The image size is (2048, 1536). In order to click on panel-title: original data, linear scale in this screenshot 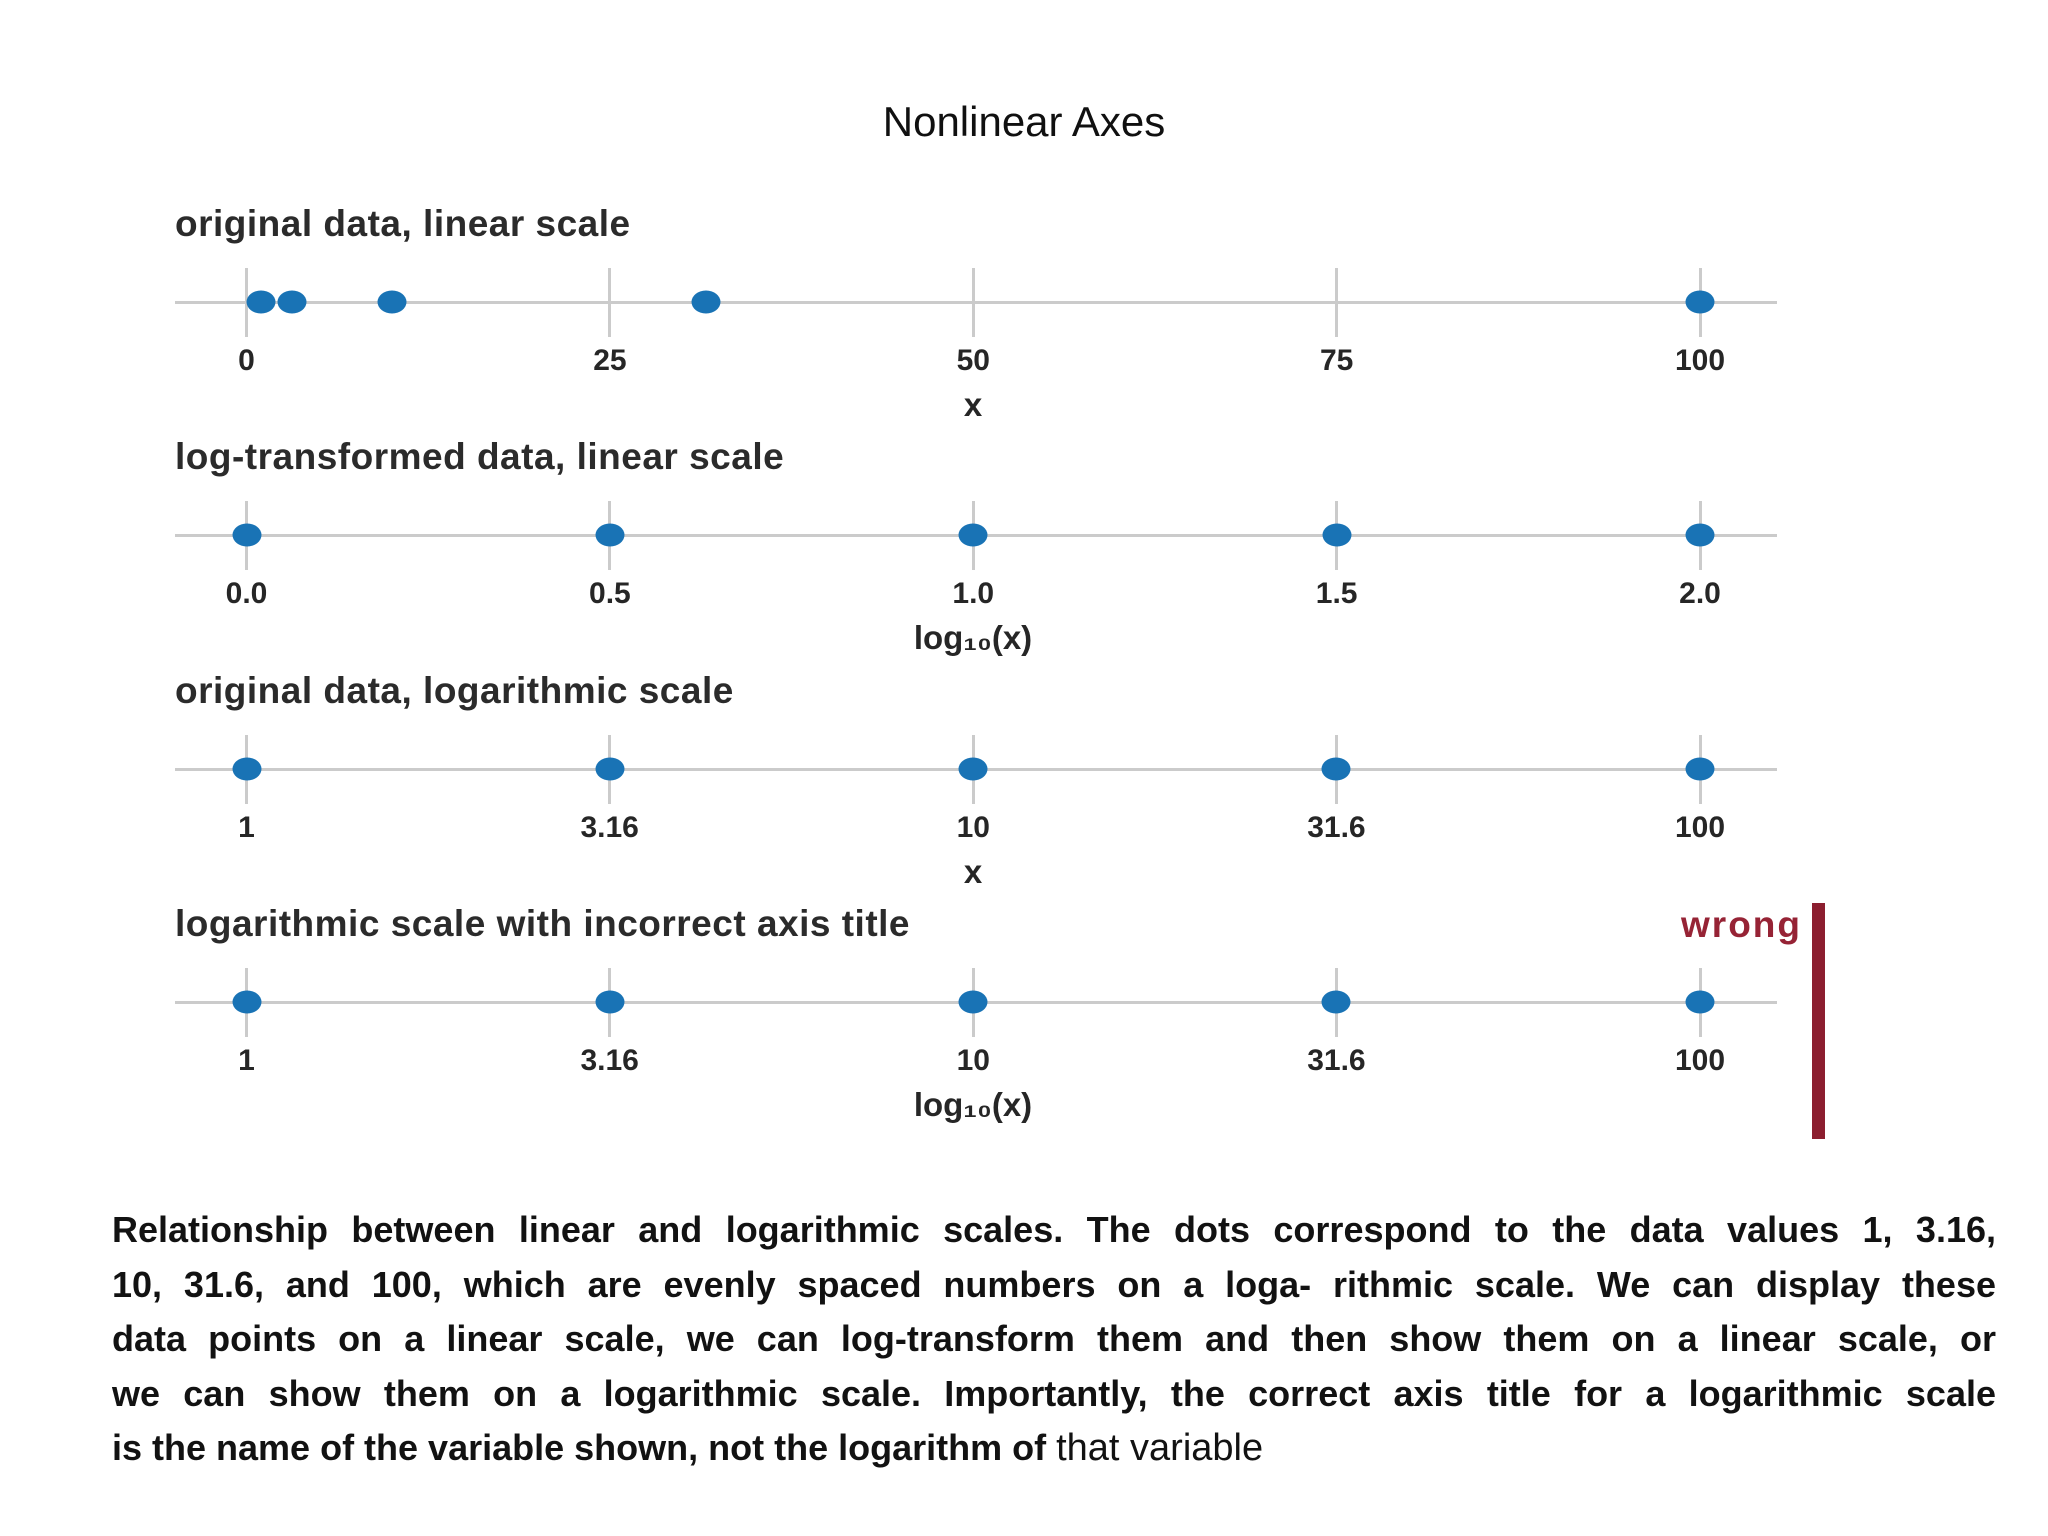, I will do `click(403, 223)`.